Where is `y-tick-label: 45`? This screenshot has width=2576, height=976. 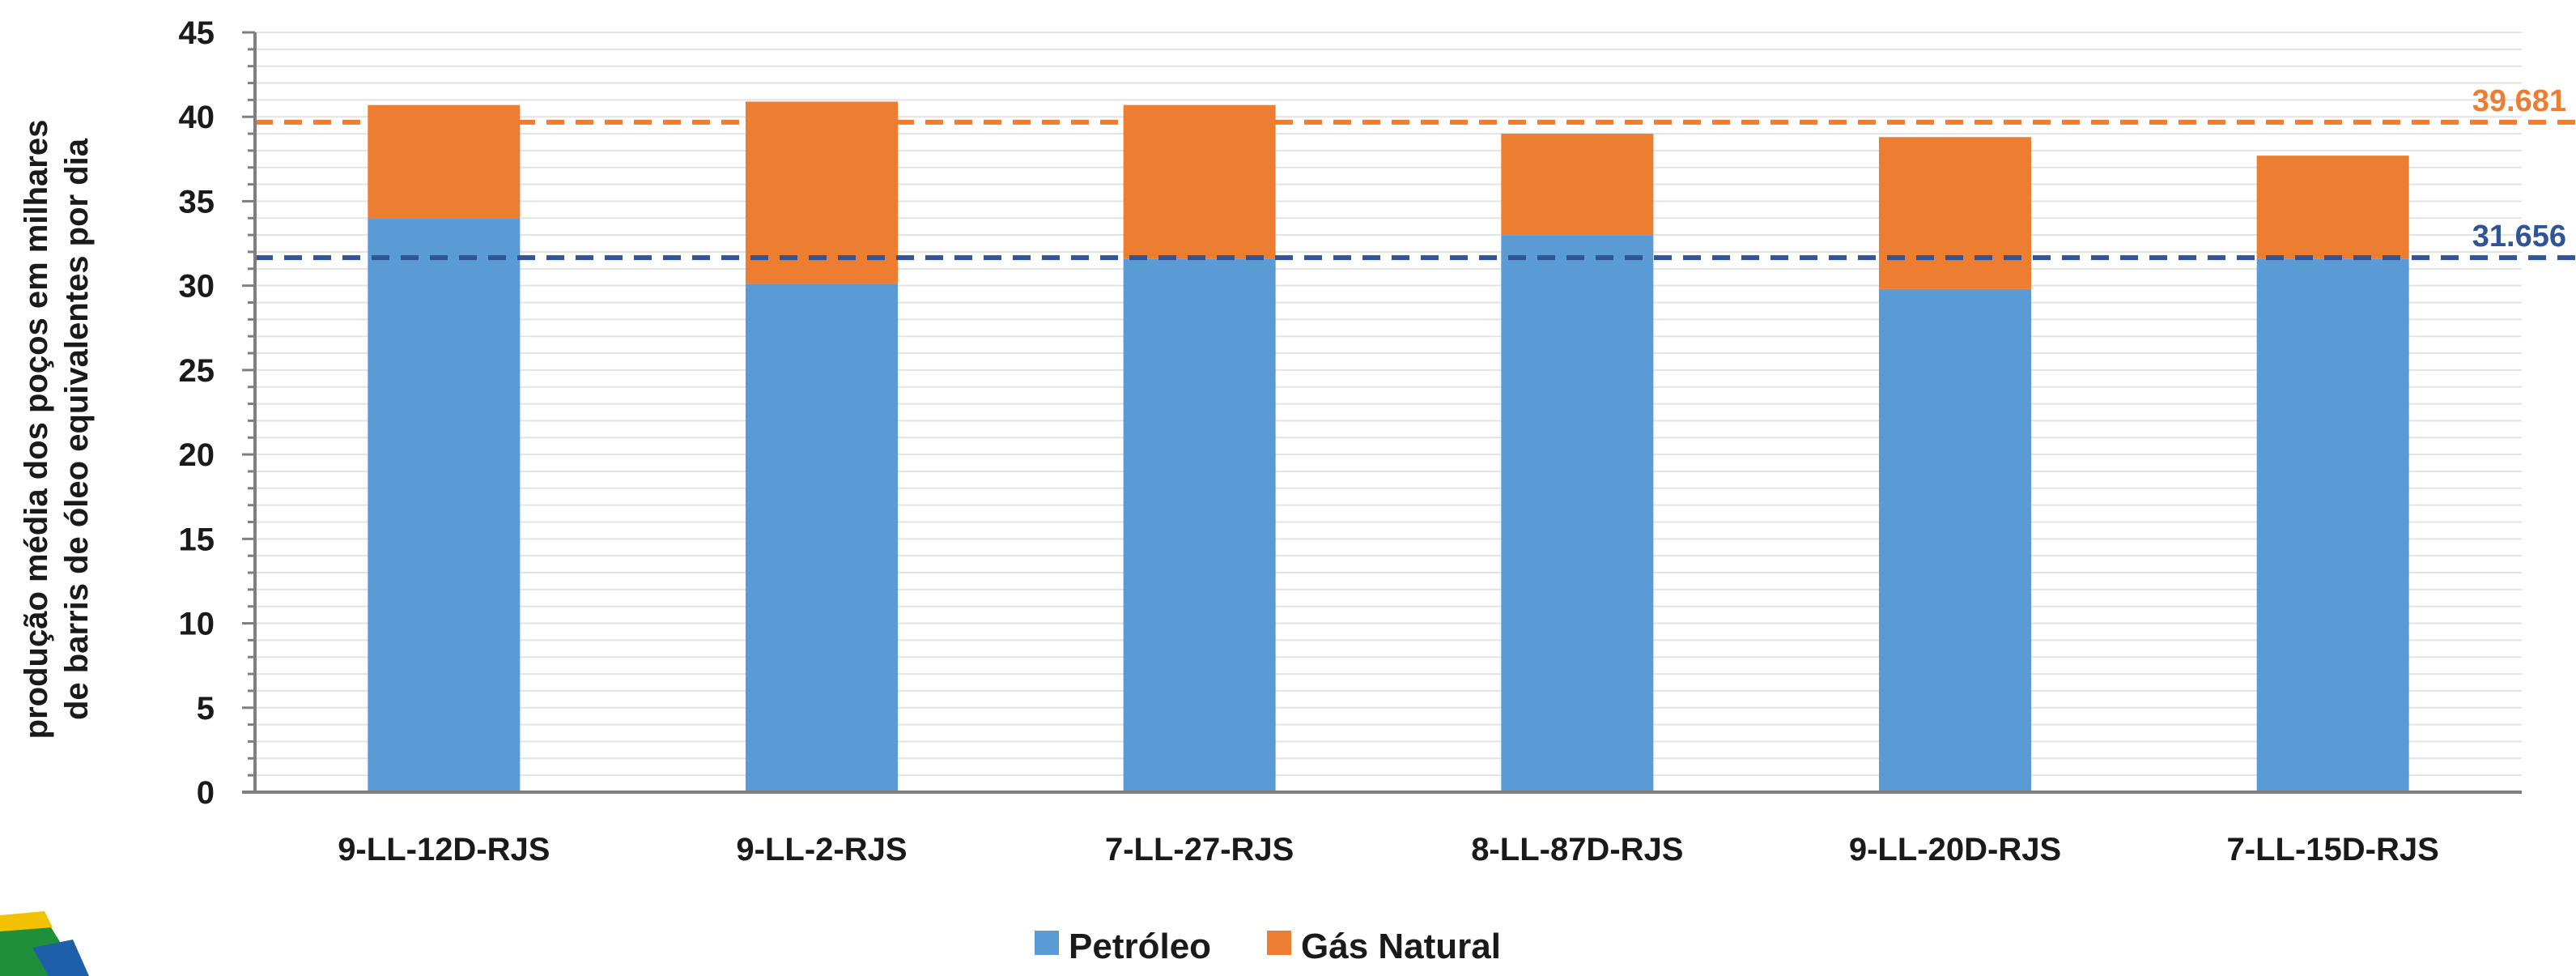
y-tick-label: 45 is located at coordinates (197, 33).